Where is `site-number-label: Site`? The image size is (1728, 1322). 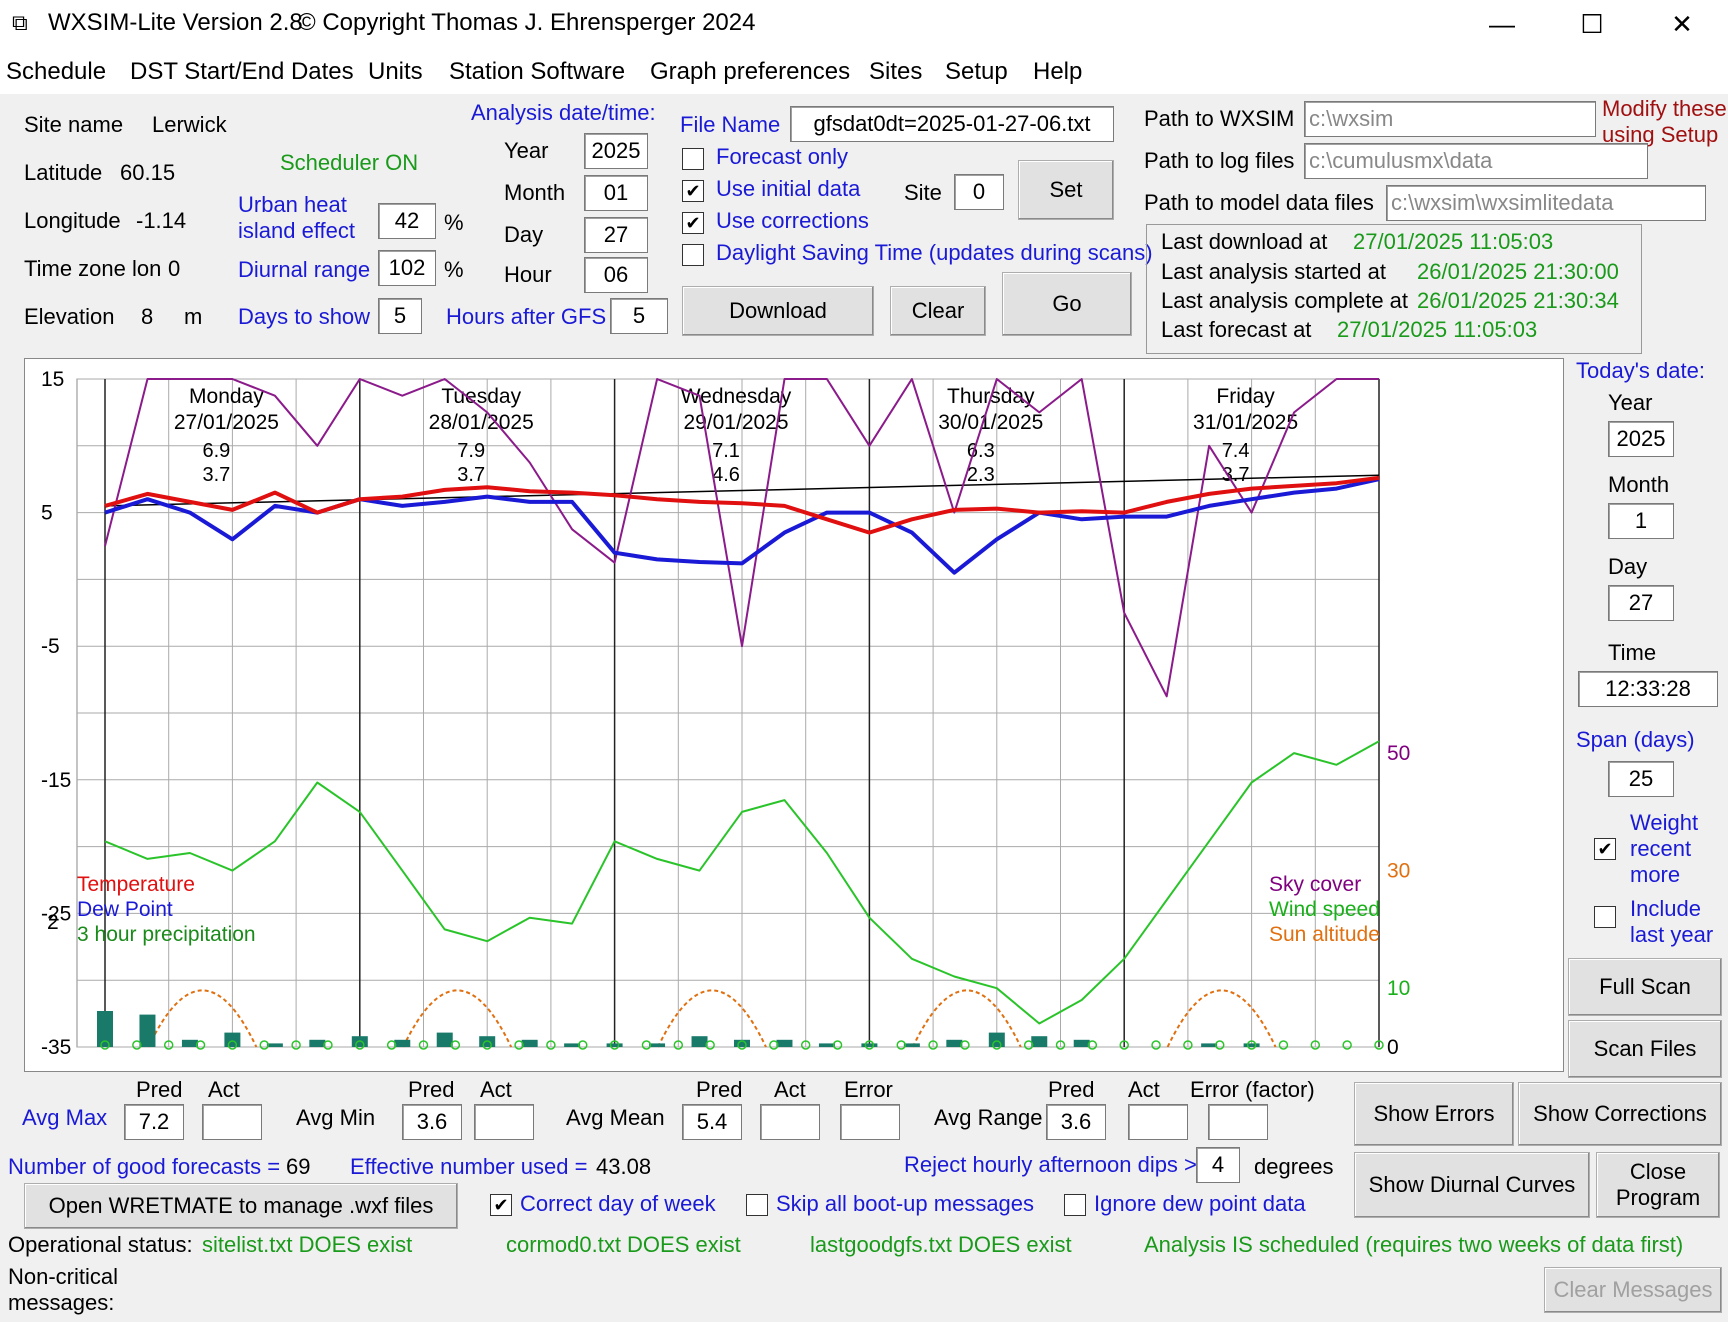 site-number-label: Site is located at coordinates (923, 192).